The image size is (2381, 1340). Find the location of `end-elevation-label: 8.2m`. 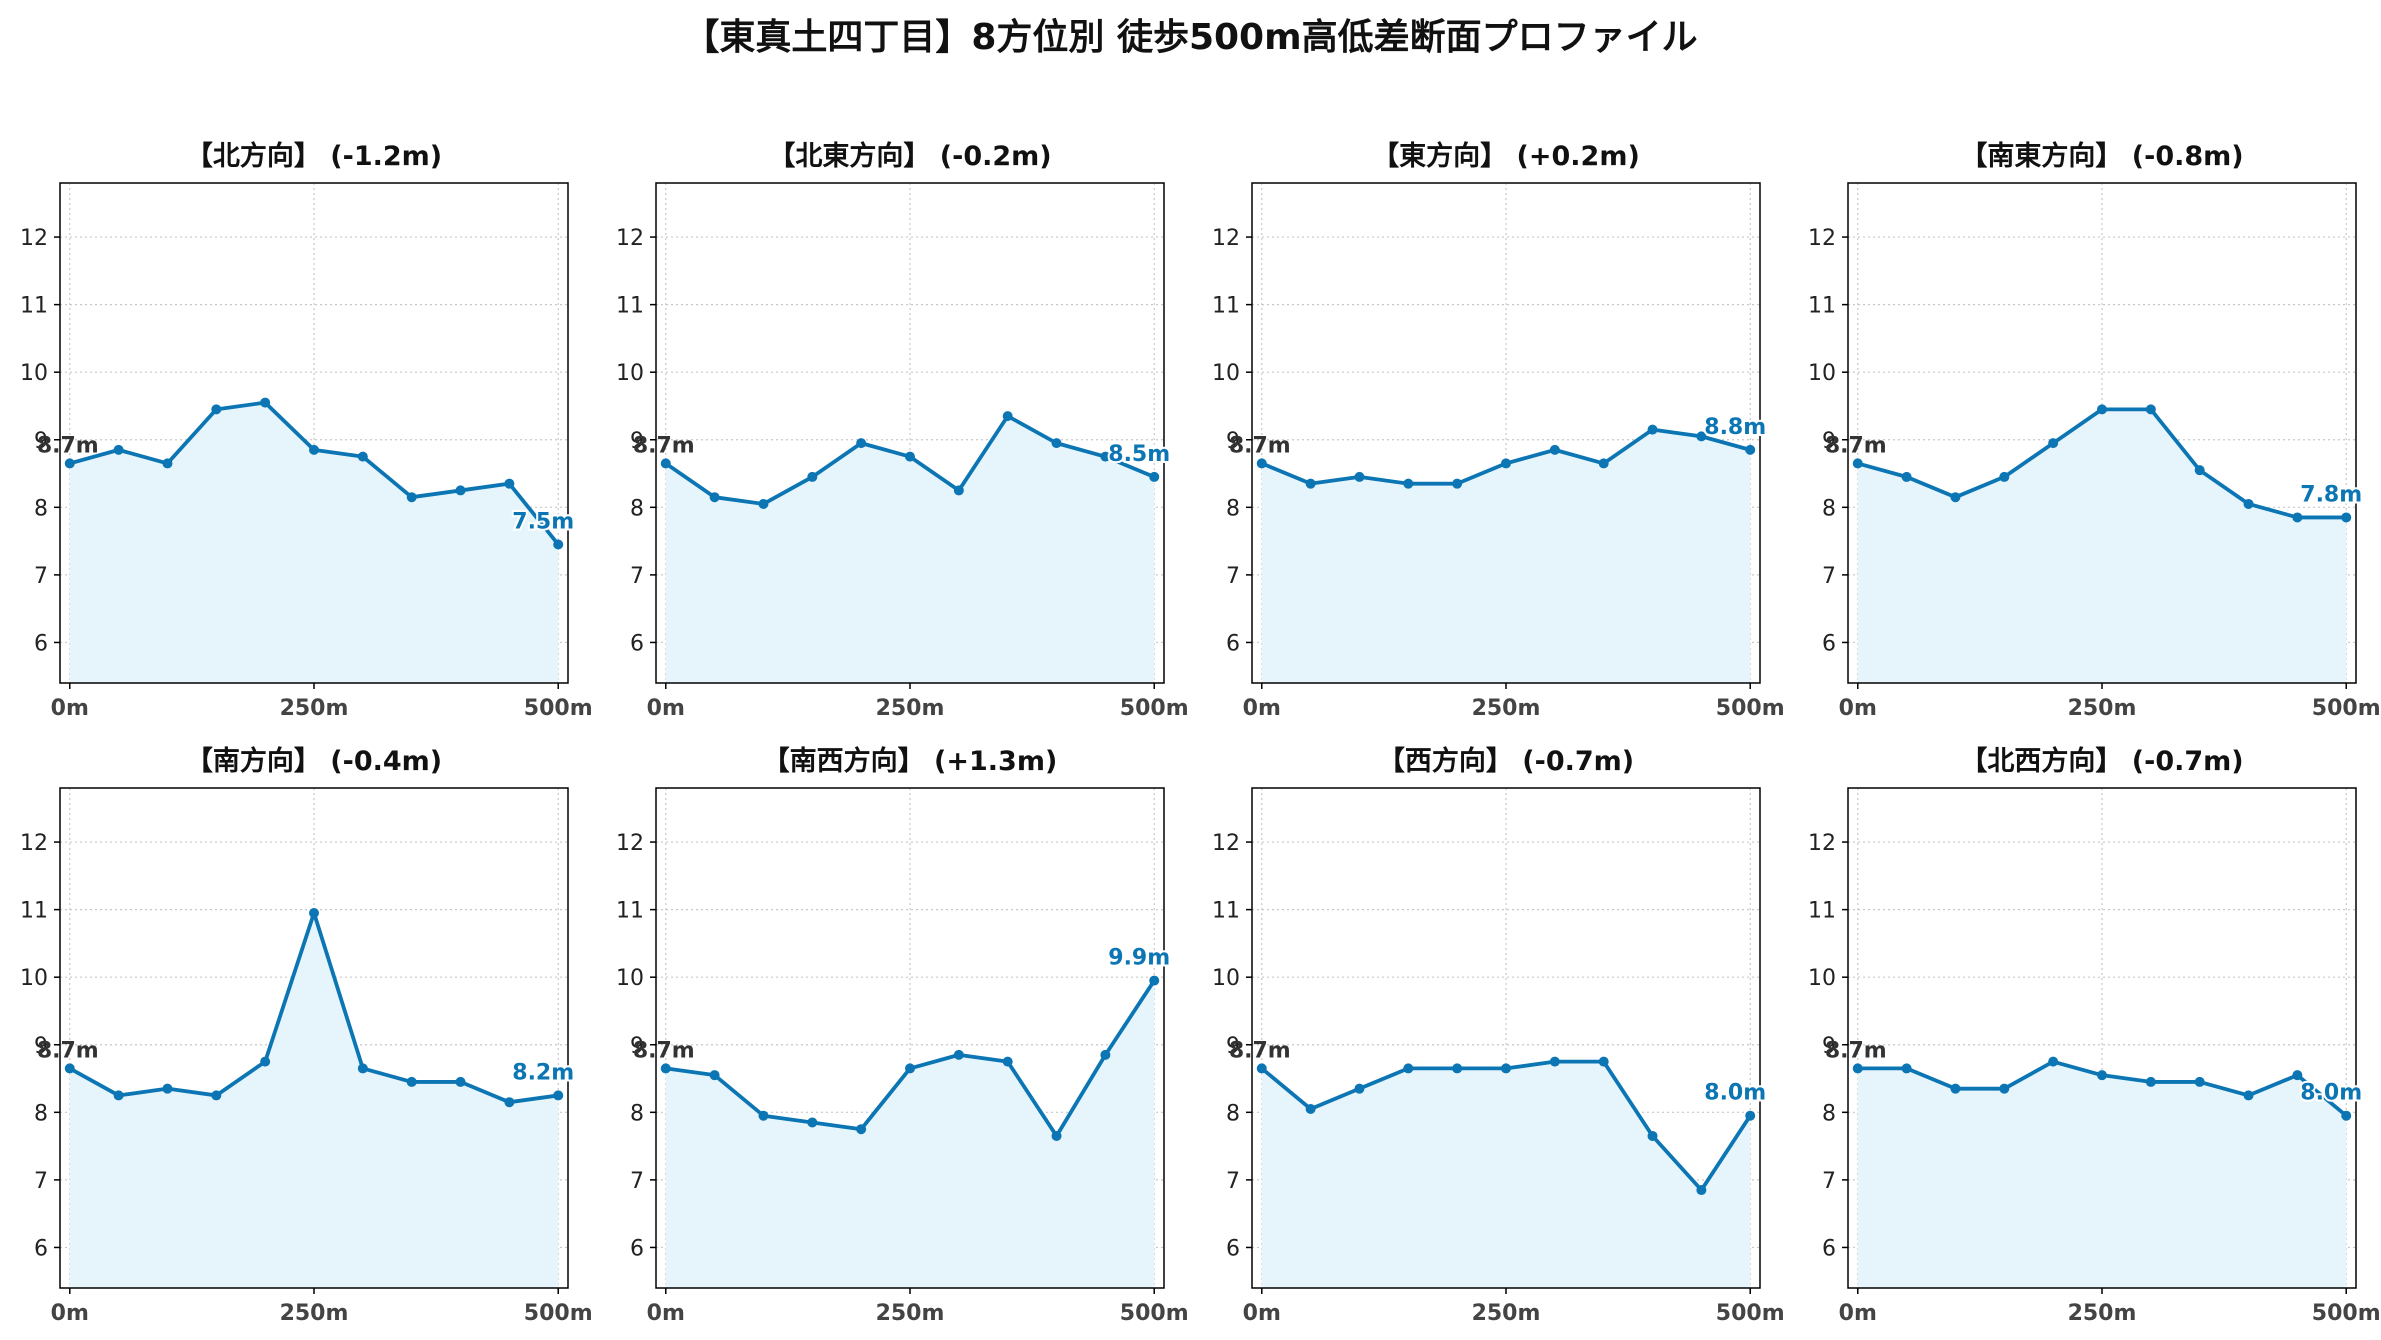

end-elevation-label: 8.2m is located at coordinates (543, 1072).